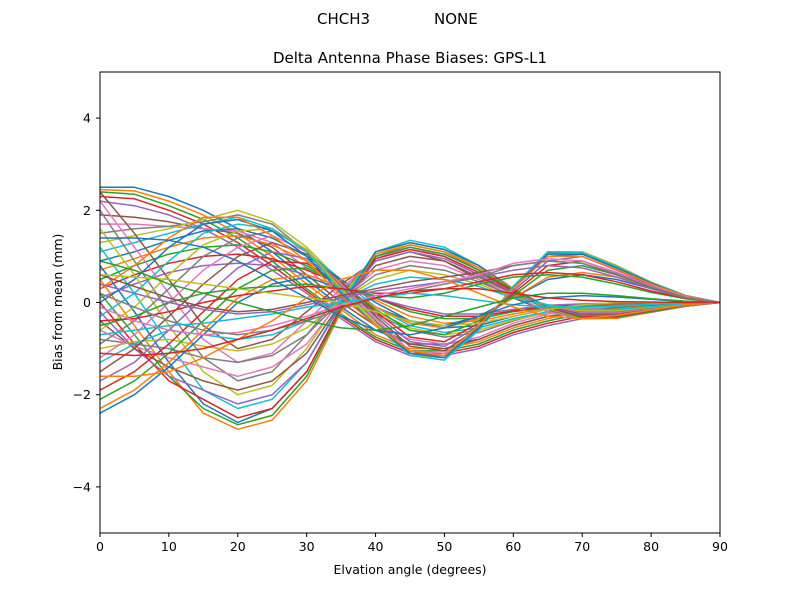 The height and width of the screenshot is (604, 800). I want to click on y-tick-label: 0, so click(87, 302).